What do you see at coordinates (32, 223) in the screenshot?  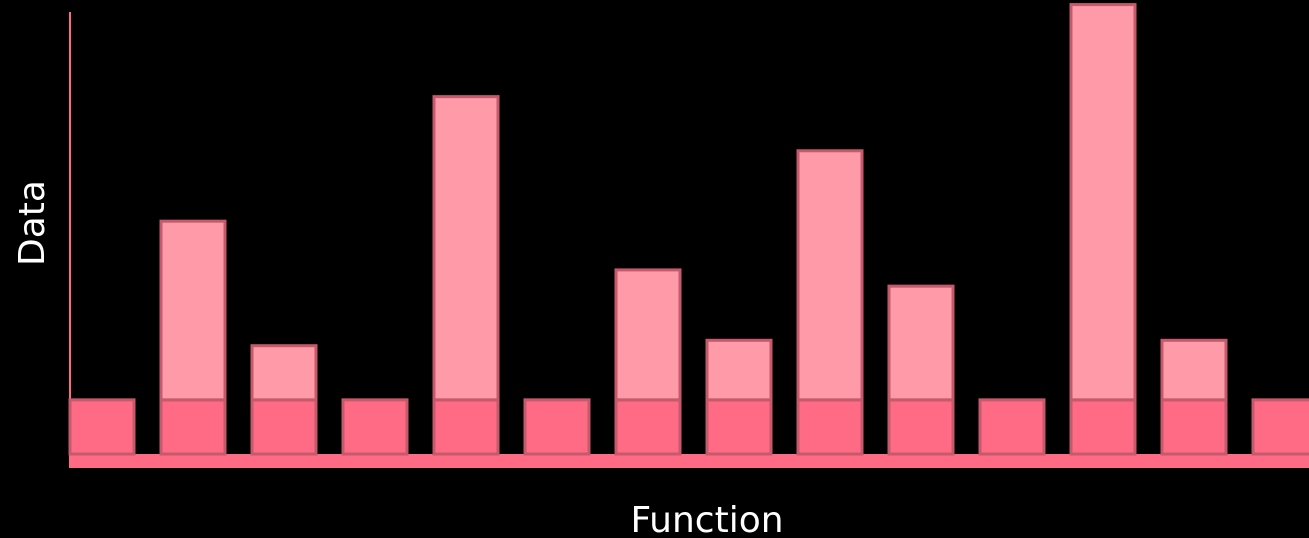 I see `y-axis-title: Data` at bounding box center [32, 223].